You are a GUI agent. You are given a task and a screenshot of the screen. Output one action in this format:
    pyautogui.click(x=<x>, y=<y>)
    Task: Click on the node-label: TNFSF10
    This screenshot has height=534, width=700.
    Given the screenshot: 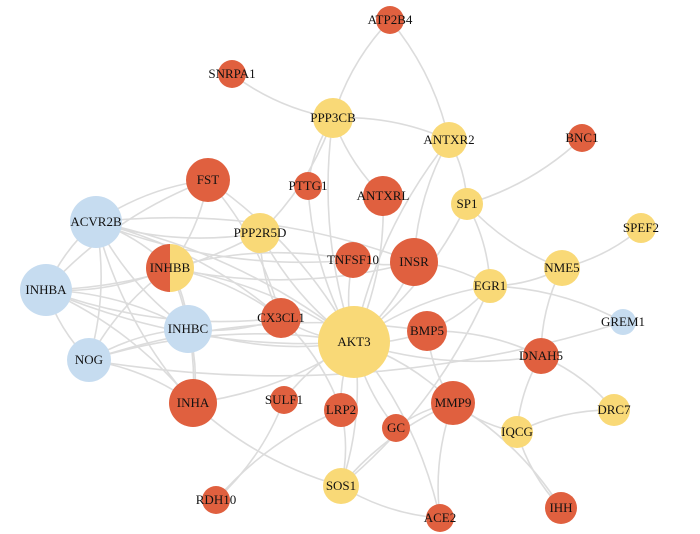 What is the action you would take?
    pyautogui.click(x=353, y=259)
    